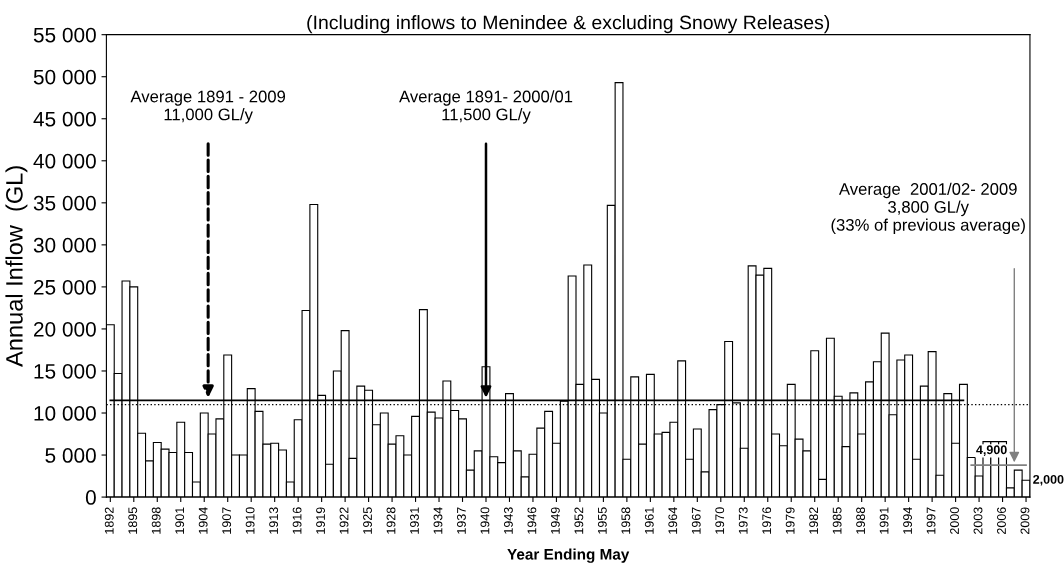 This screenshot has height=578, width=1064. What do you see at coordinates (837, 520) in the screenshot?
I see `x-tick-label: 1985` at bounding box center [837, 520].